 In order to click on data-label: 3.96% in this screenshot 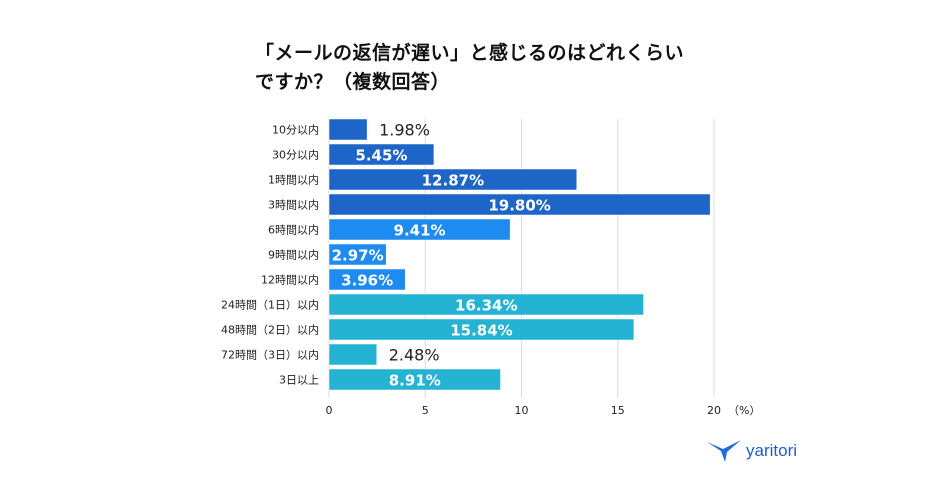, I will do `click(367, 281)`.